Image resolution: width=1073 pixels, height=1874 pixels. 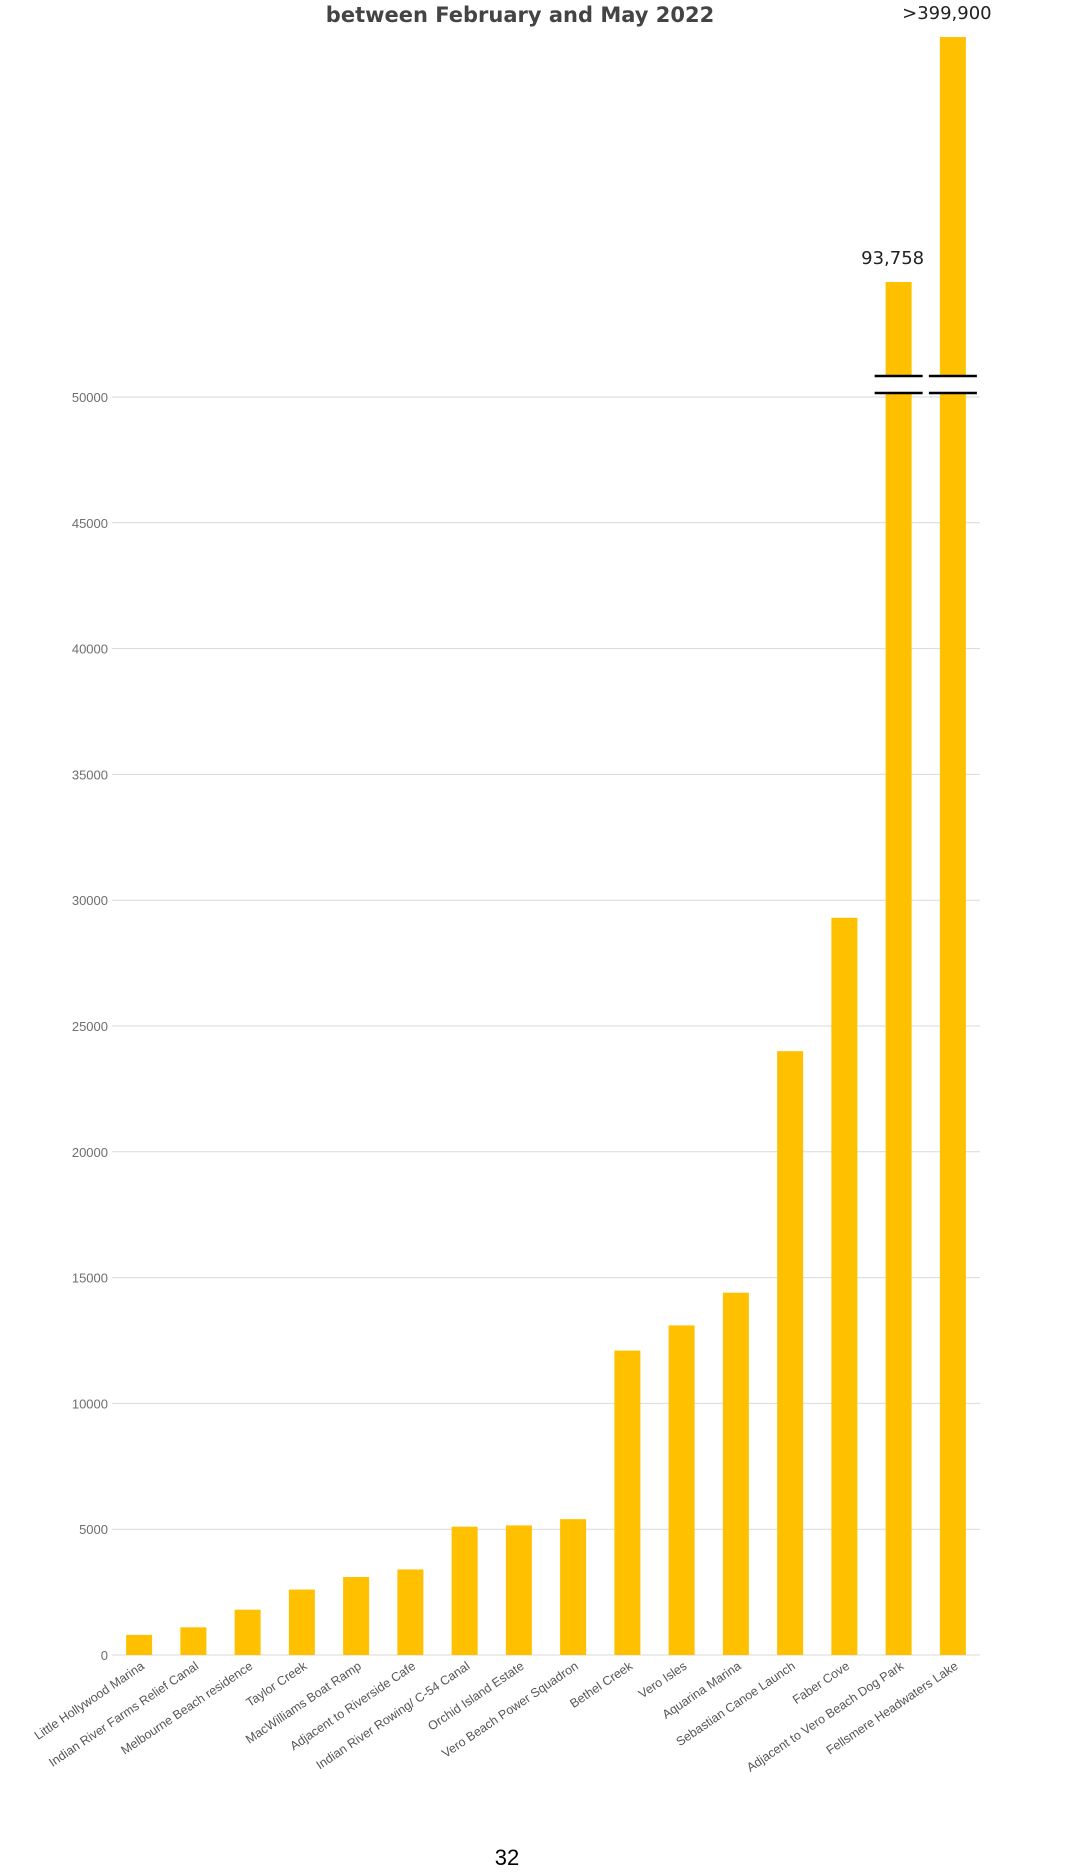 What do you see at coordinates (90, 900) in the screenshot?
I see `y-tick-label: 30000` at bounding box center [90, 900].